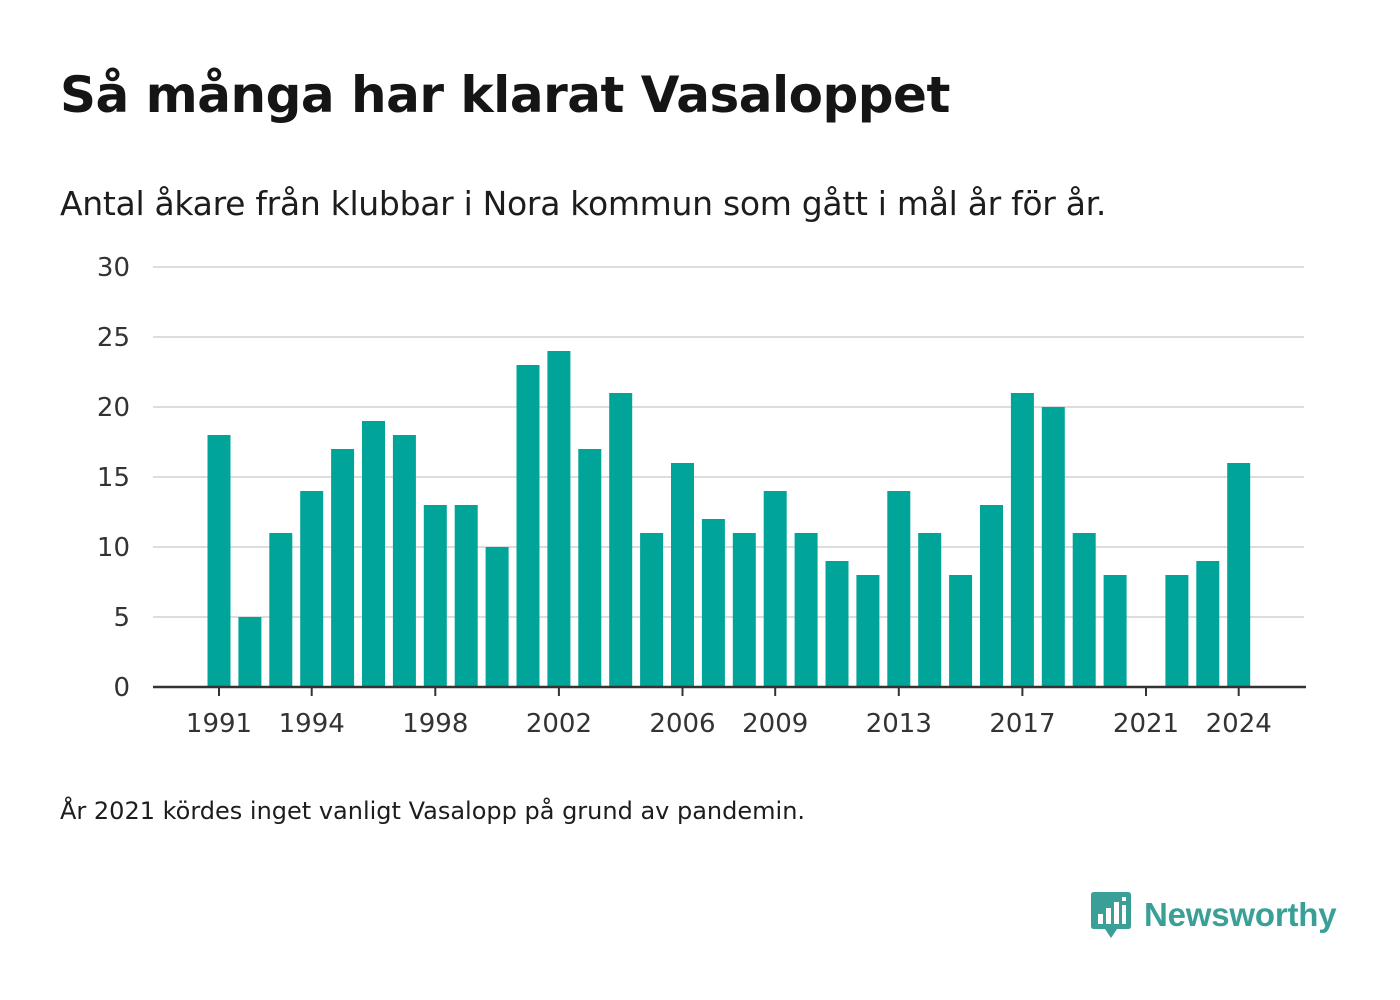 This screenshot has height=1000, width=1400. Describe the element at coordinates (713, 603) in the screenshot. I see `bar-2007` at that location.